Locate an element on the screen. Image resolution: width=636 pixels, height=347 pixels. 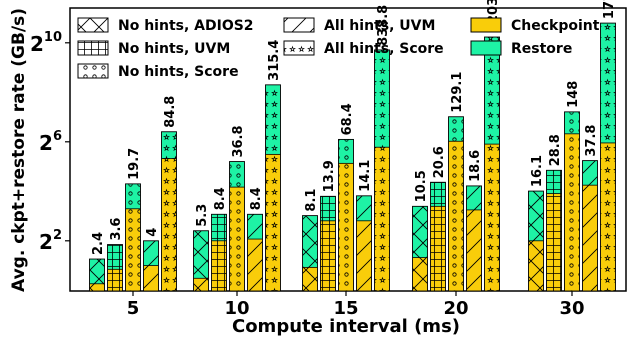
x-tick-label: 10 is located at coordinates (236, 308).